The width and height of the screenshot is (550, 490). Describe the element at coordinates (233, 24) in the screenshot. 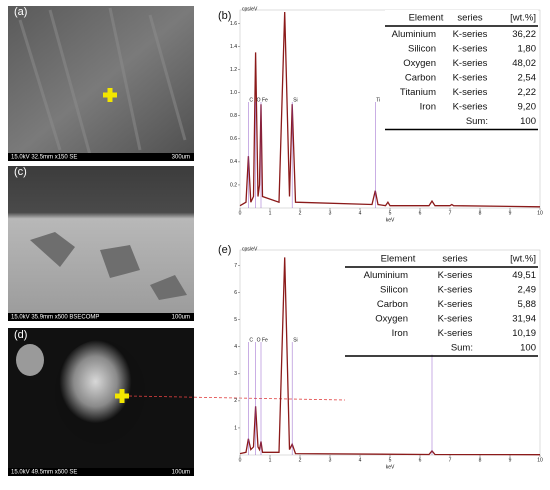

I see `y-tick-label: 1.6` at that location.